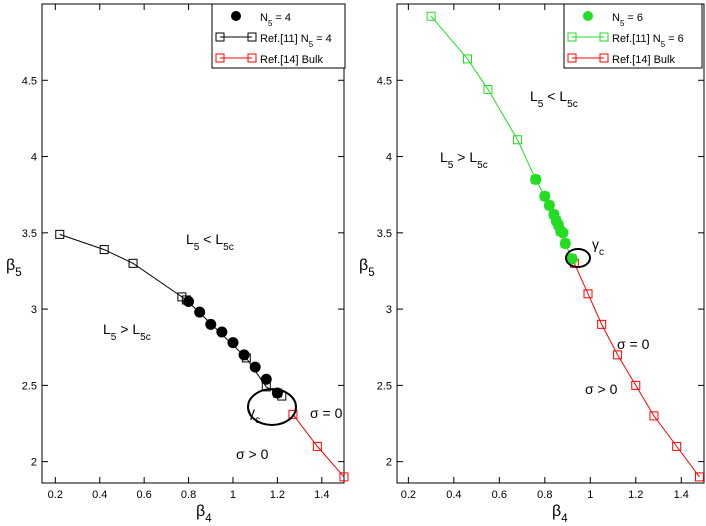  I want to click on y-tick-label: 3.5, so click(29, 234).